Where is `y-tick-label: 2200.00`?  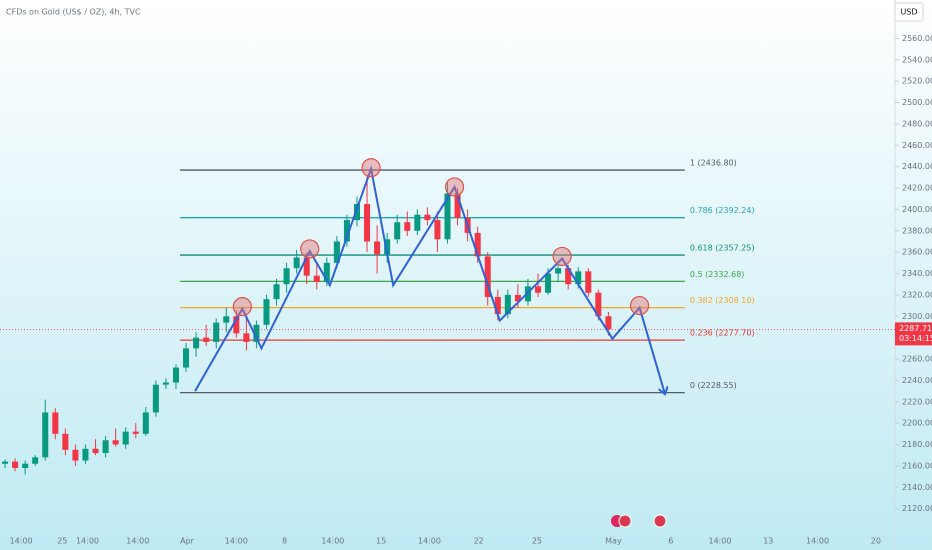 y-tick-label: 2200.00 is located at coordinates (917, 423).